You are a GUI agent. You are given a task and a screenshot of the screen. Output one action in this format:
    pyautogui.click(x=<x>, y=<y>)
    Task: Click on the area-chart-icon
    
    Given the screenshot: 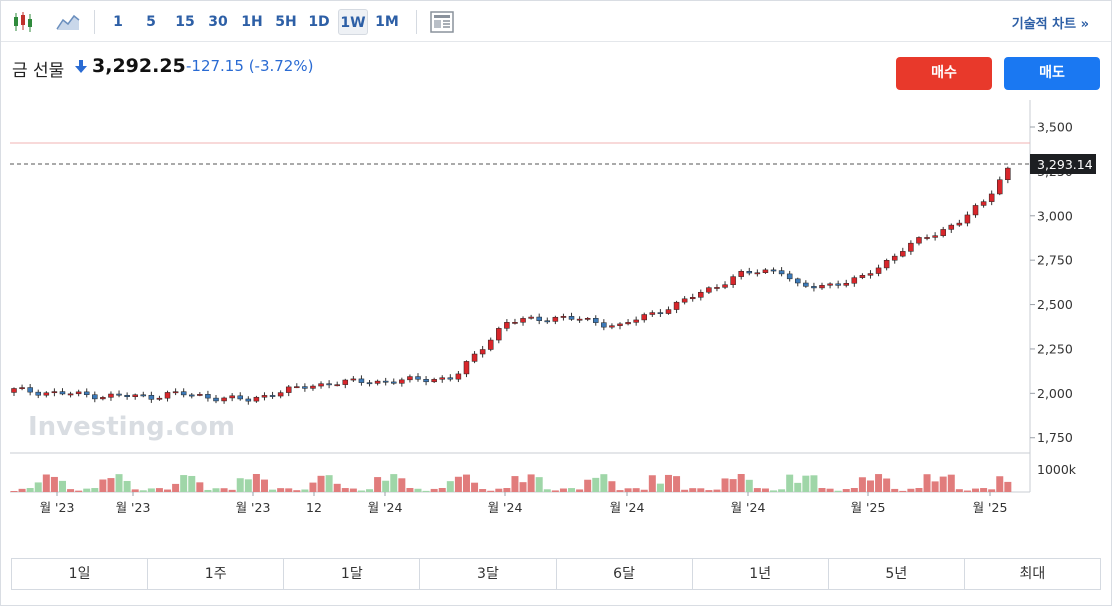 What is the action you would take?
    pyautogui.click(x=68, y=22)
    